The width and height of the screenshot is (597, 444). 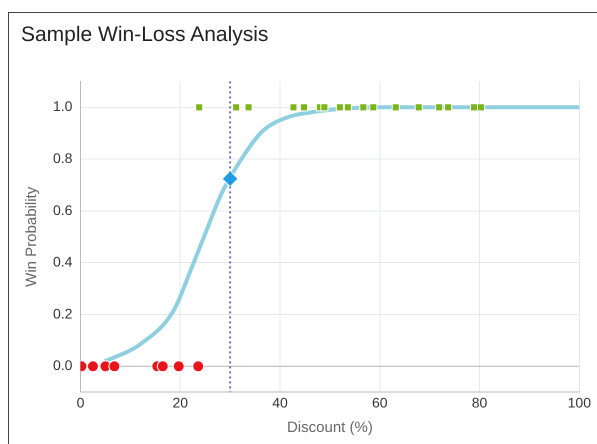 What do you see at coordinates (62, 210) in the screenshot?
I see `y-tick-label: 0.6` at bounding box center [62, 210].